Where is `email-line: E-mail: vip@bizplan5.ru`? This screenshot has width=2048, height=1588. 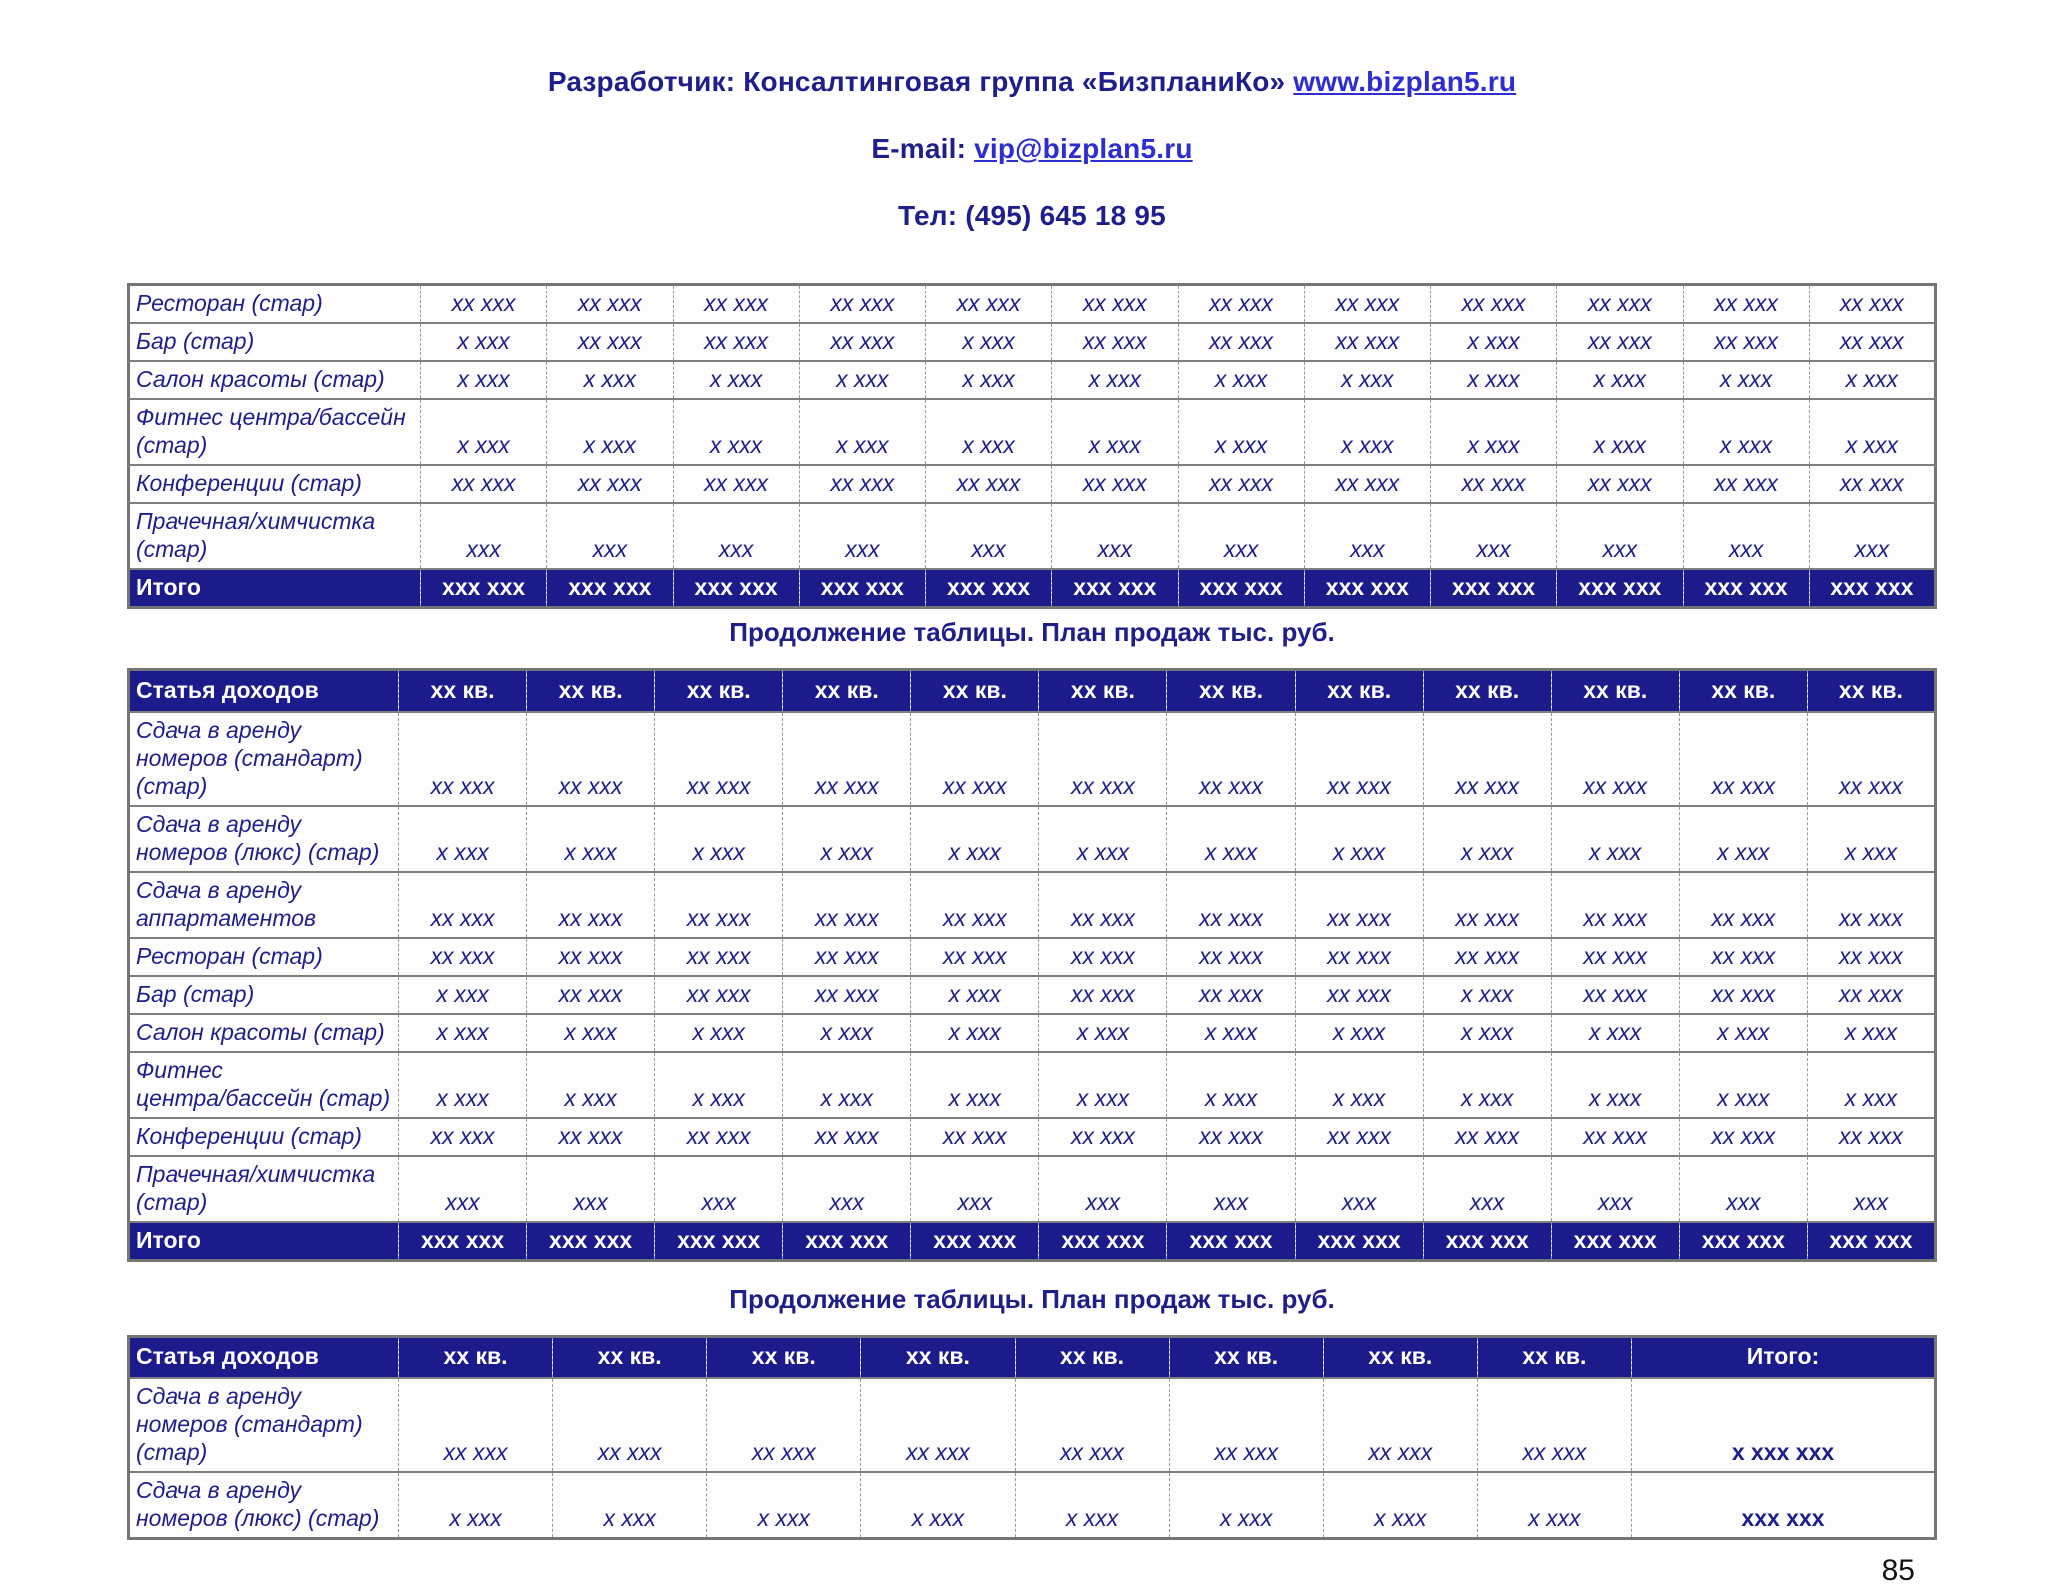
email-line: E-mail: vip@bizplan5.ru is located at coordinates (1032, 148).